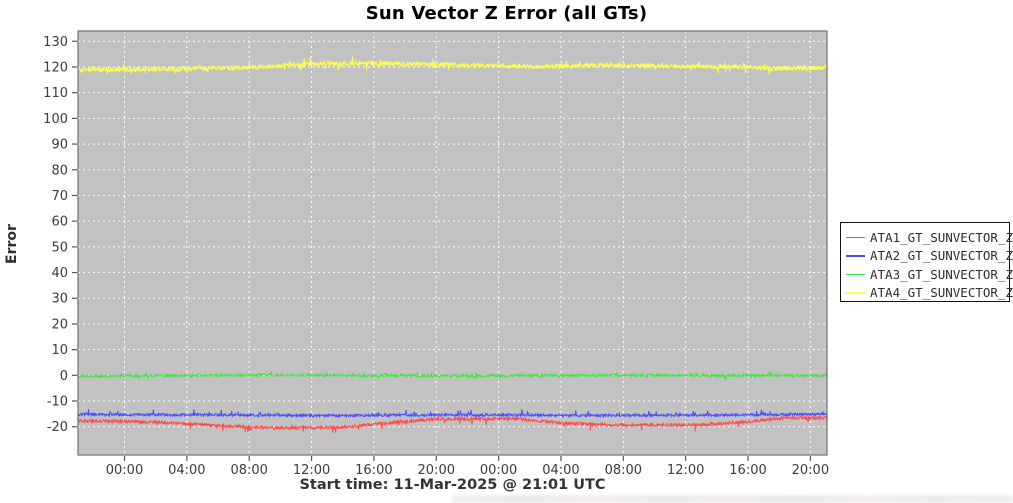  Describe the element at coordinates (941, 256) in the screenshot. I see `legend-item-label: ATA2_GT_SUNVECTOR_Z` at that location.